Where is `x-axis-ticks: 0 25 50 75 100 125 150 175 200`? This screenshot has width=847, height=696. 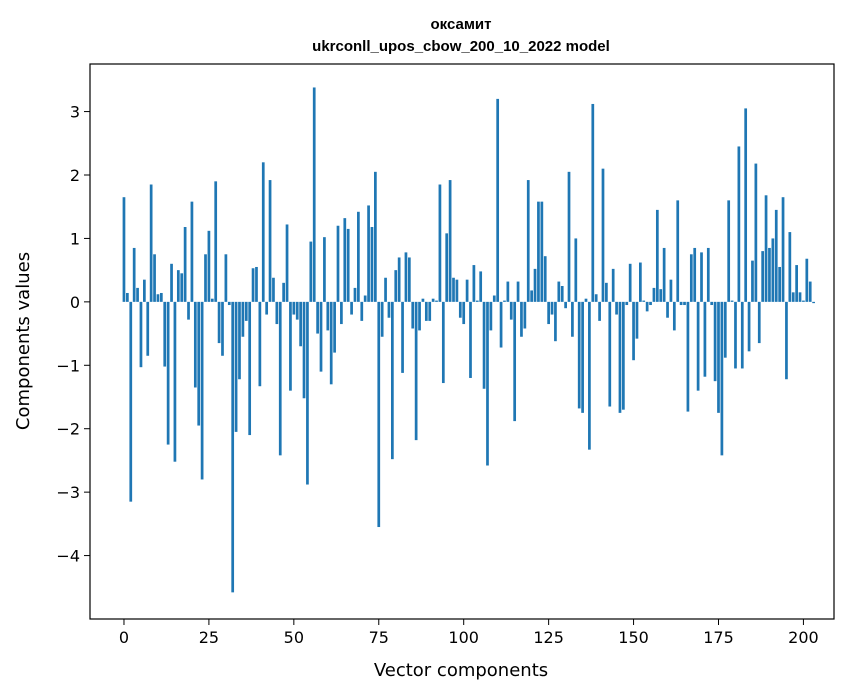 x-axis-ticks: 0 25 50 75 100 125 150 175 200 is located at coordinates (469, 633).